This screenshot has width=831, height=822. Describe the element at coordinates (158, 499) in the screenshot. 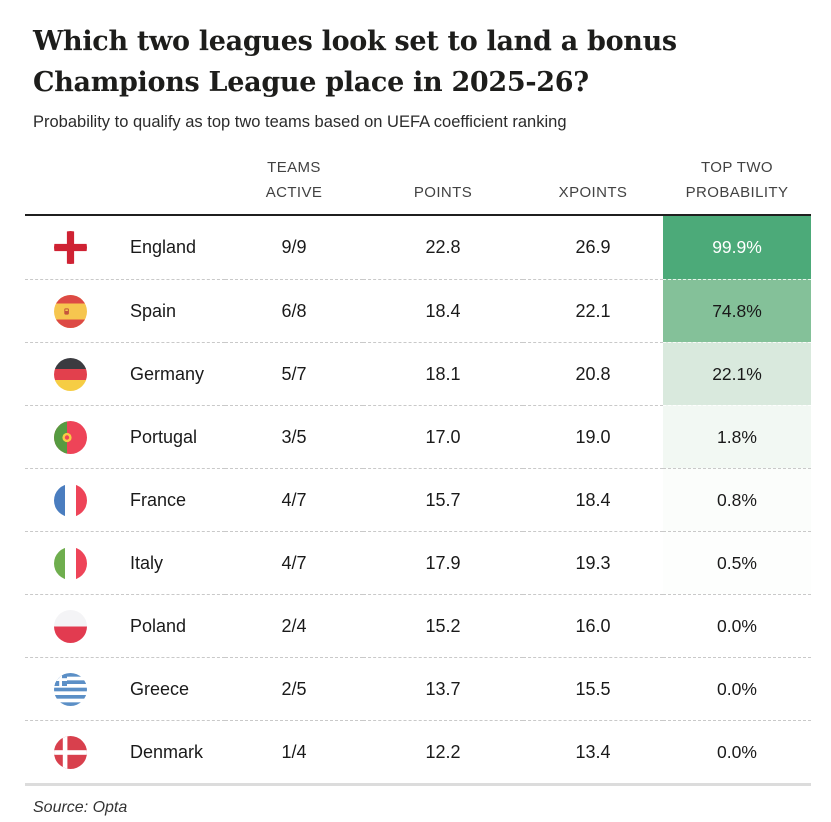

I see `country-label: France` at that location.